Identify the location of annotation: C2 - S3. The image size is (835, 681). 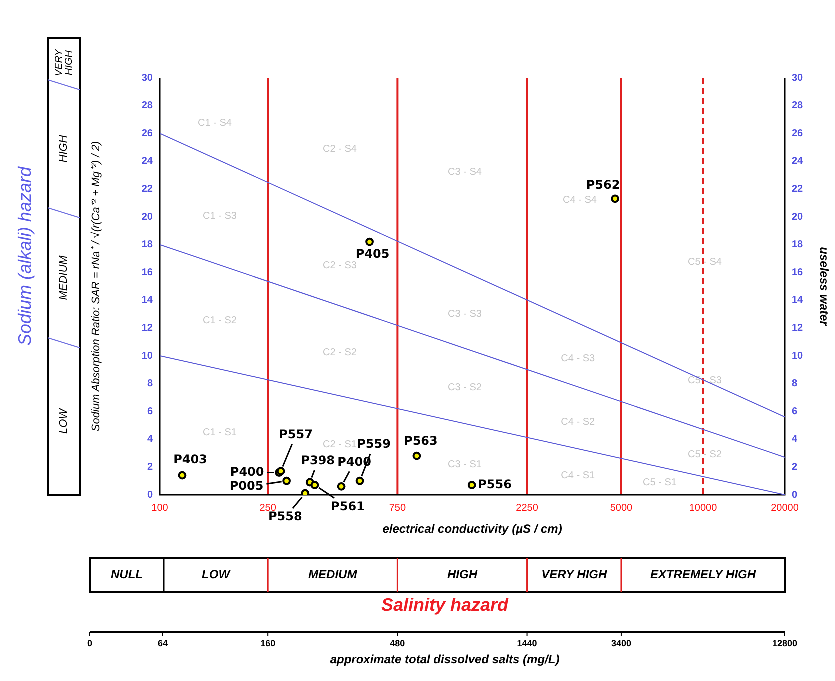
(340, 266).